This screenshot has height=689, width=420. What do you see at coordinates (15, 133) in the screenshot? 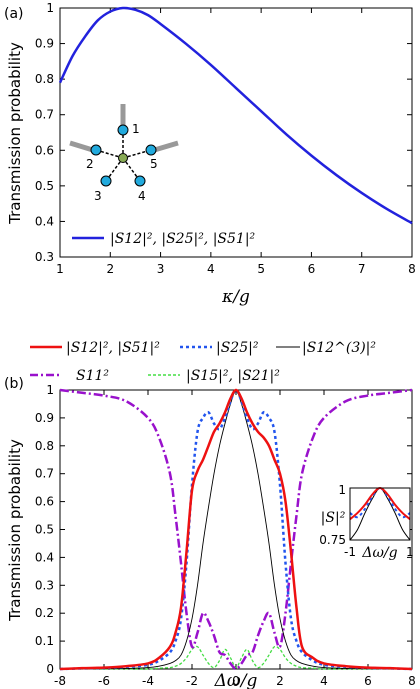
I see `panel-a-y-axis-label: Transmission probability` at bounding box center [15, 133].